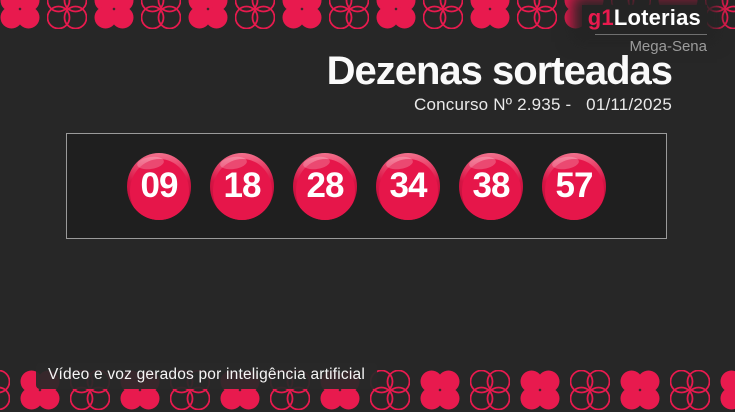 This screenshot has height=412, width=735. I want to click on drawn-number: 34, so click(408, 186).